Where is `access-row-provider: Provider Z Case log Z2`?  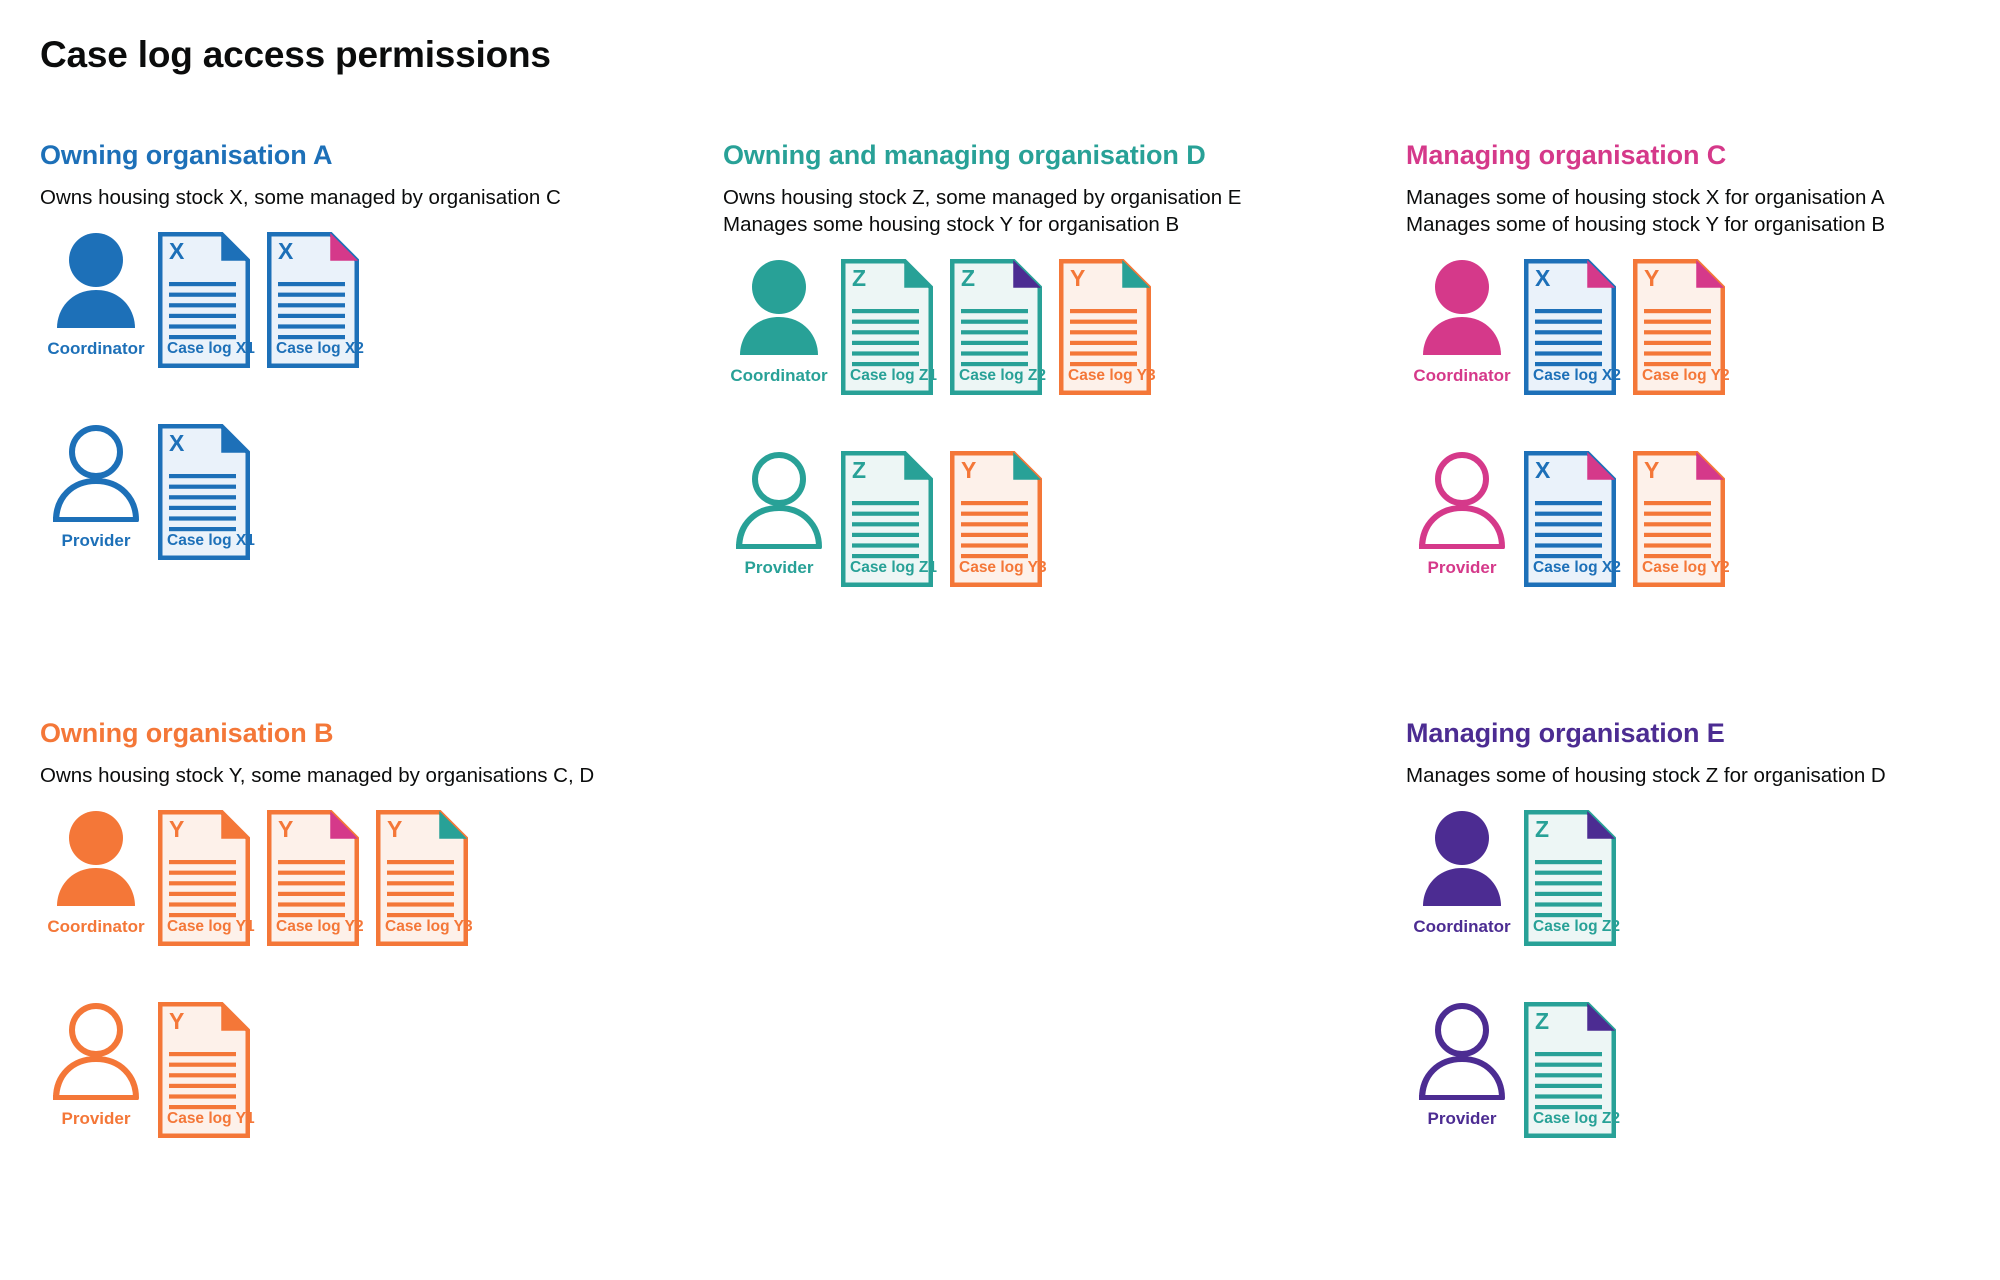
access-row-provider: Provider Z Case log Z2 is located at coordinates (1510, 1070).